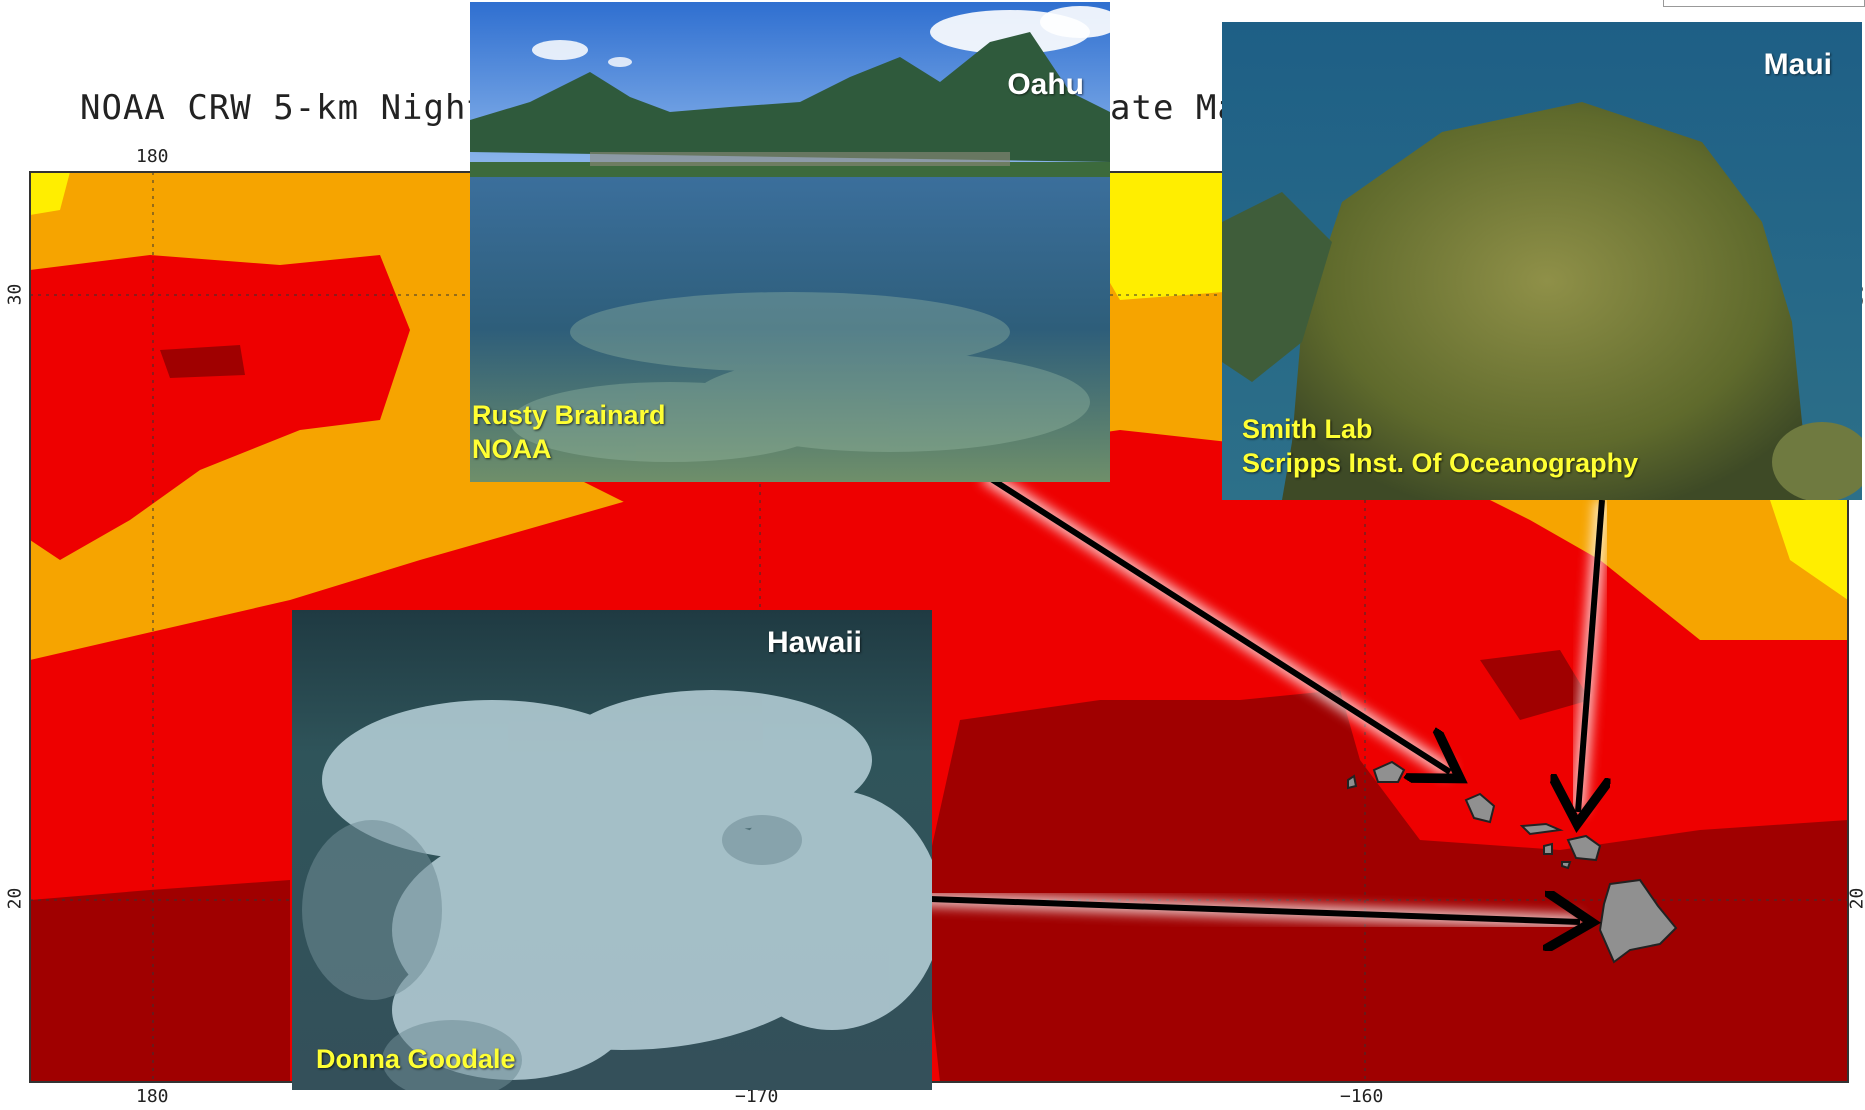 The width and height of the screenshot is (1865, 1110). What do you see at coordinates (1352, 782) in the screenshot?
I see `island-niihau` at bounding box center [1352, 782].